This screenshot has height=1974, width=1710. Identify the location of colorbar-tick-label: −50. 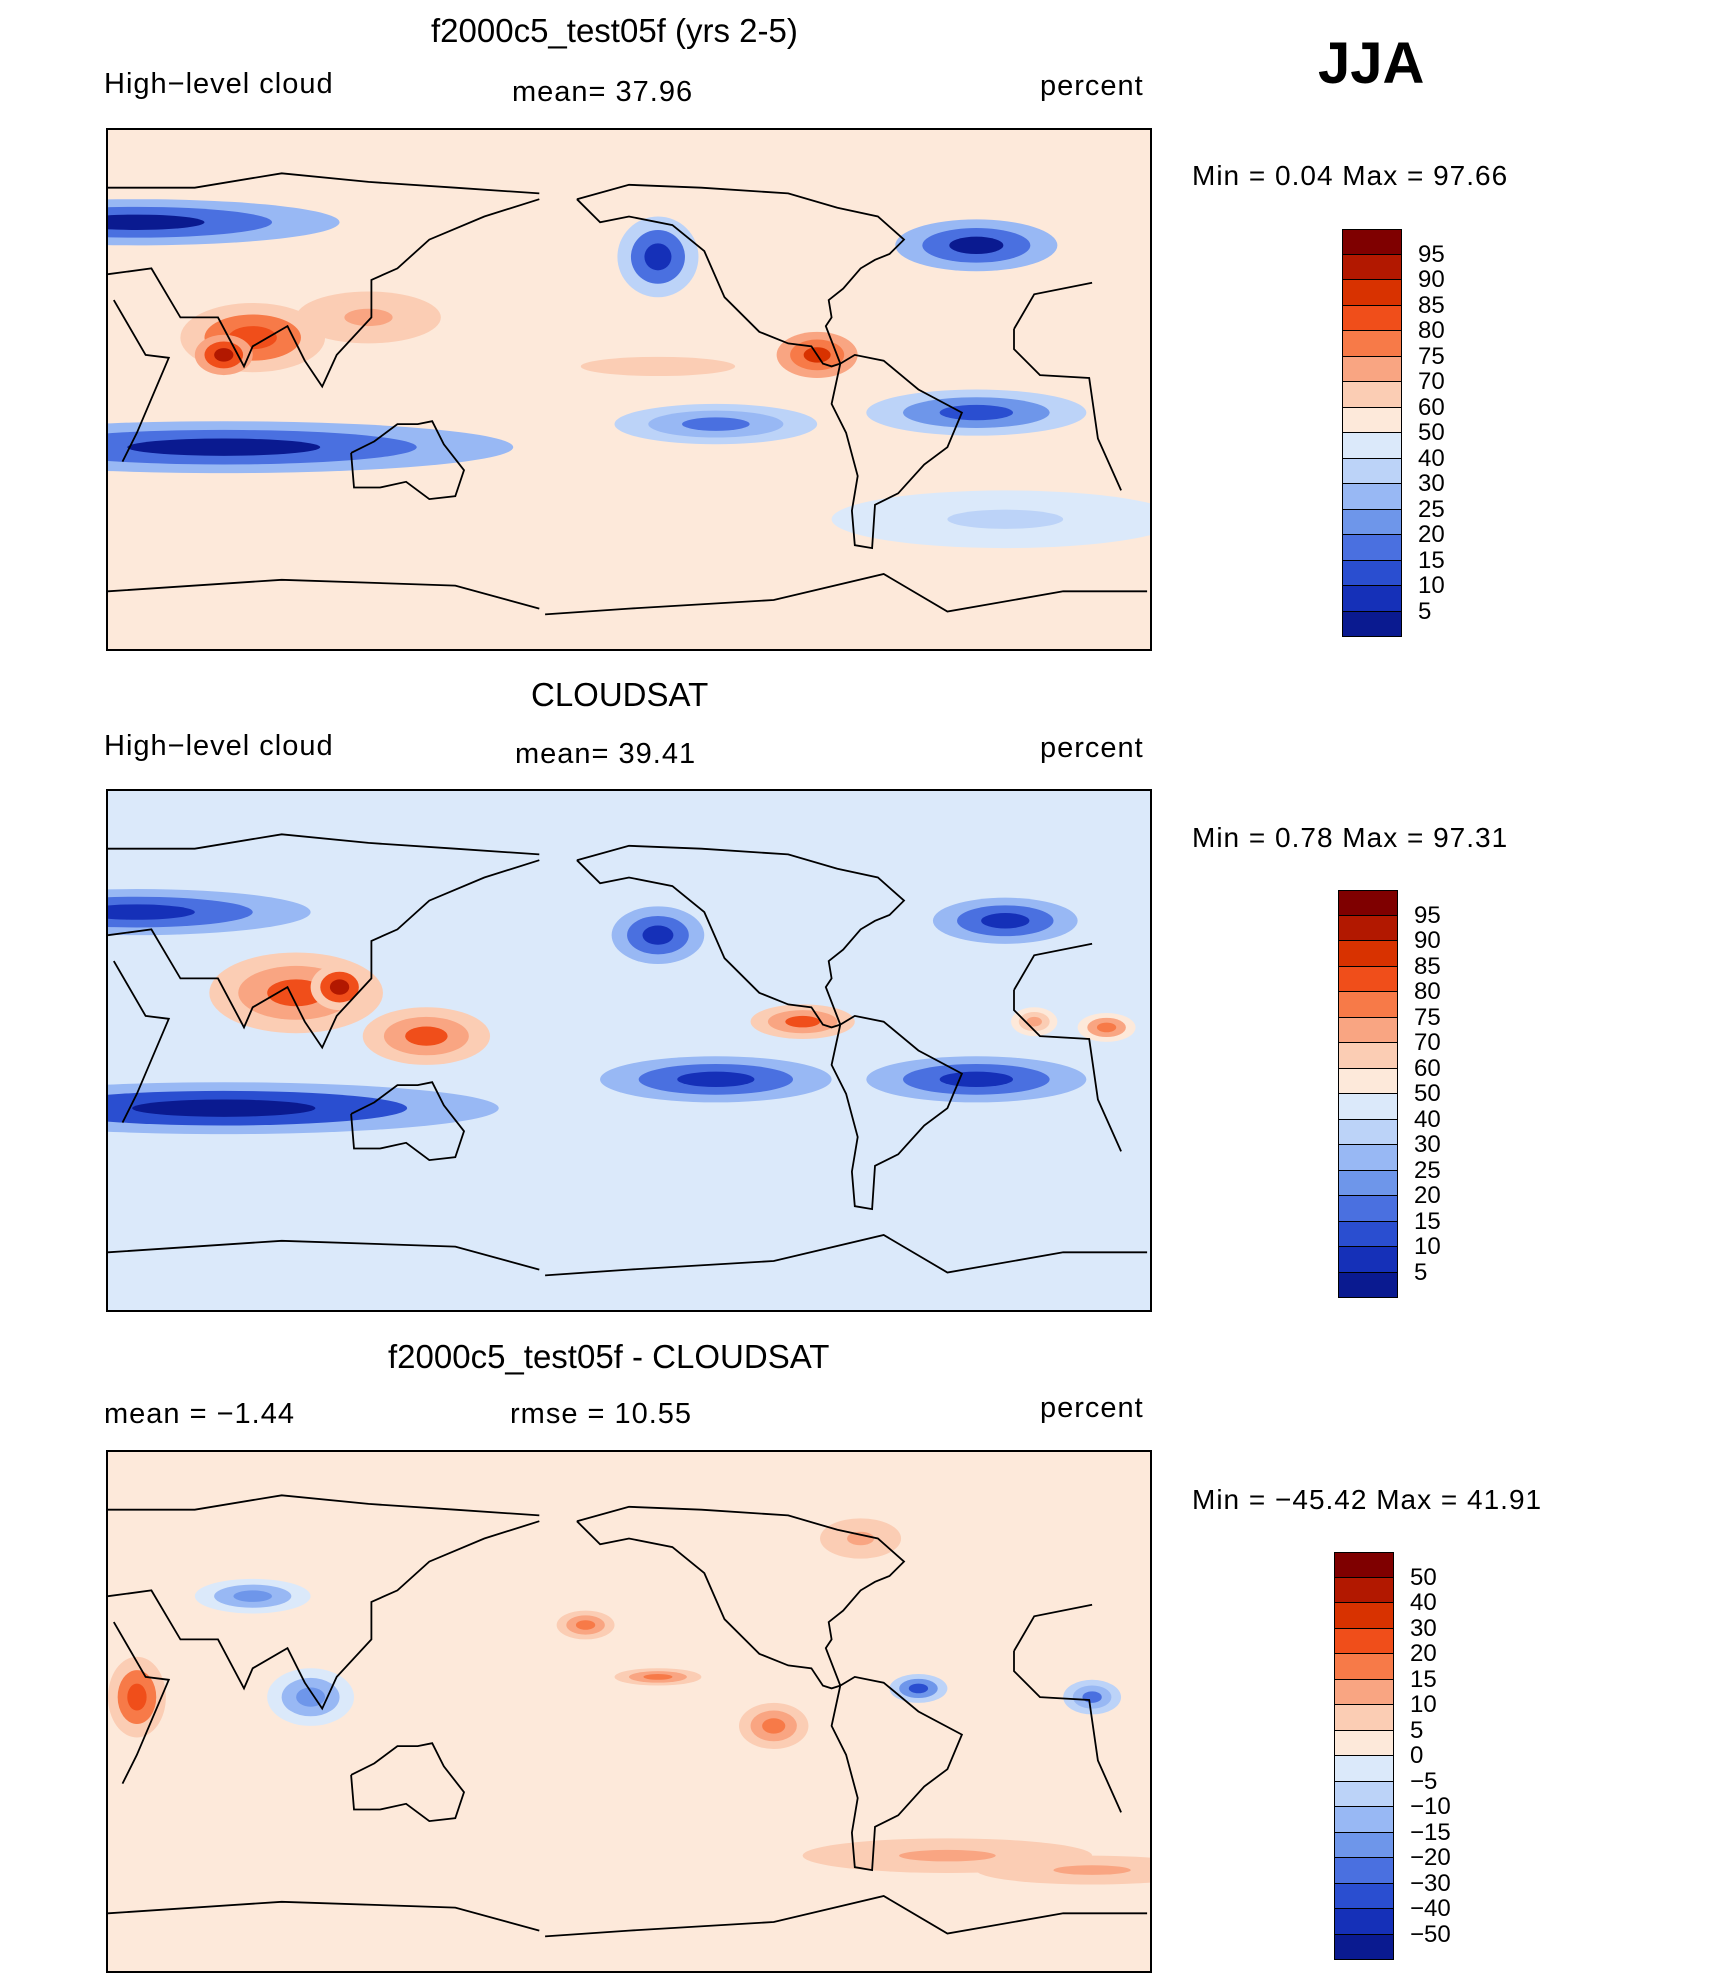
(1430, 1934).